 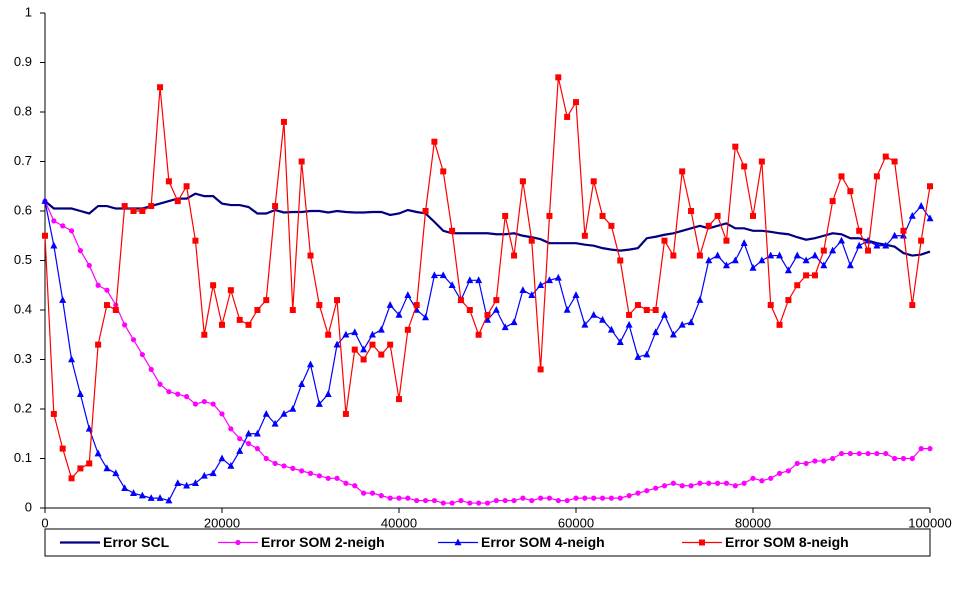 I want to click on legend-label: Error SOM 8-neigh, so click(x=787, y=542).